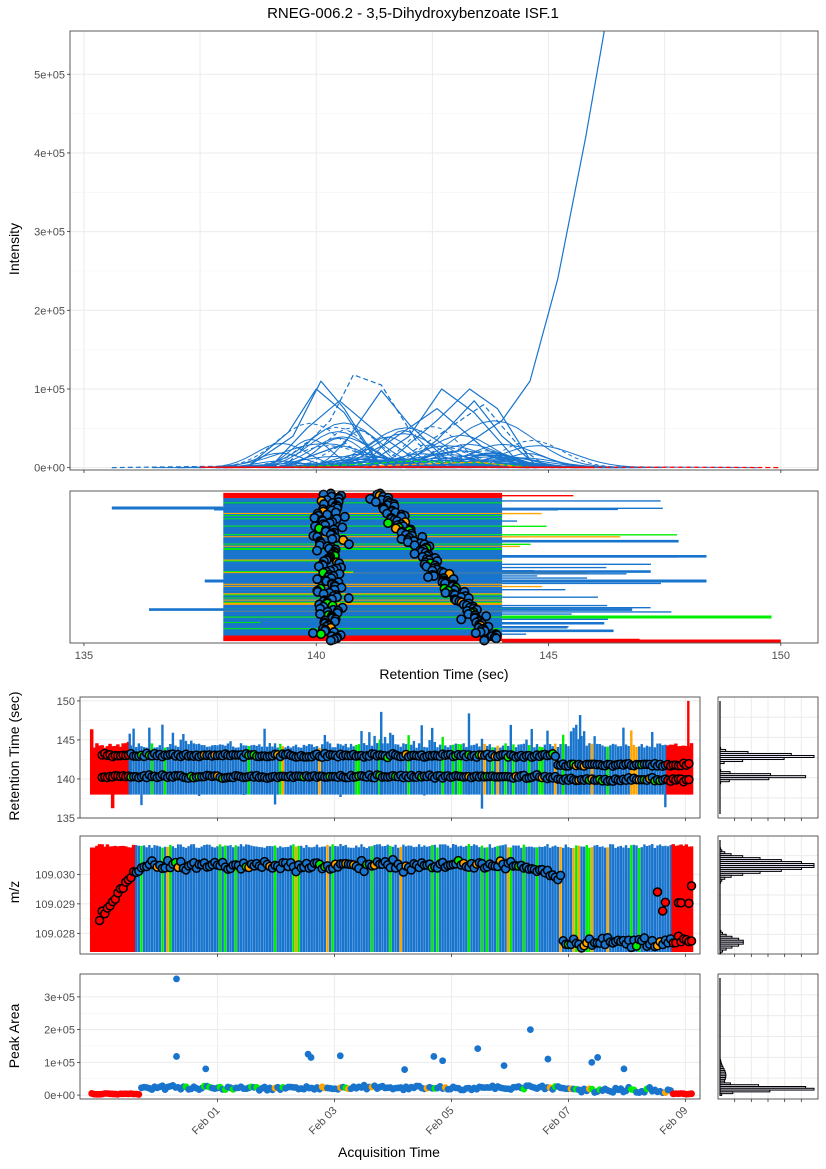 Image resolution: width=826 pixels, height=1169 pixels. Describe the element at coordinates (49, 233) in the screenshot. I see `eic-ytick-label: 3e+05` at that location.